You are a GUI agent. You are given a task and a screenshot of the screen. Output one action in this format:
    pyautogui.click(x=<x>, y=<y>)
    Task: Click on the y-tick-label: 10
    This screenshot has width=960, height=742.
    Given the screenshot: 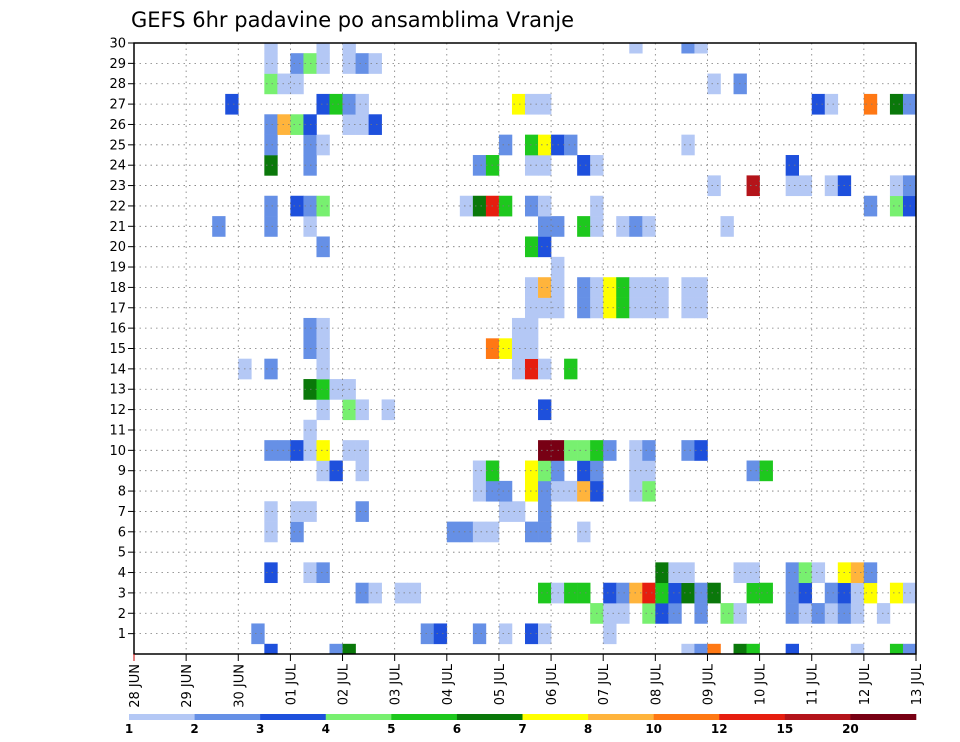 What is the action you would take?
    pyautogui.click(x=117, y=451)
    